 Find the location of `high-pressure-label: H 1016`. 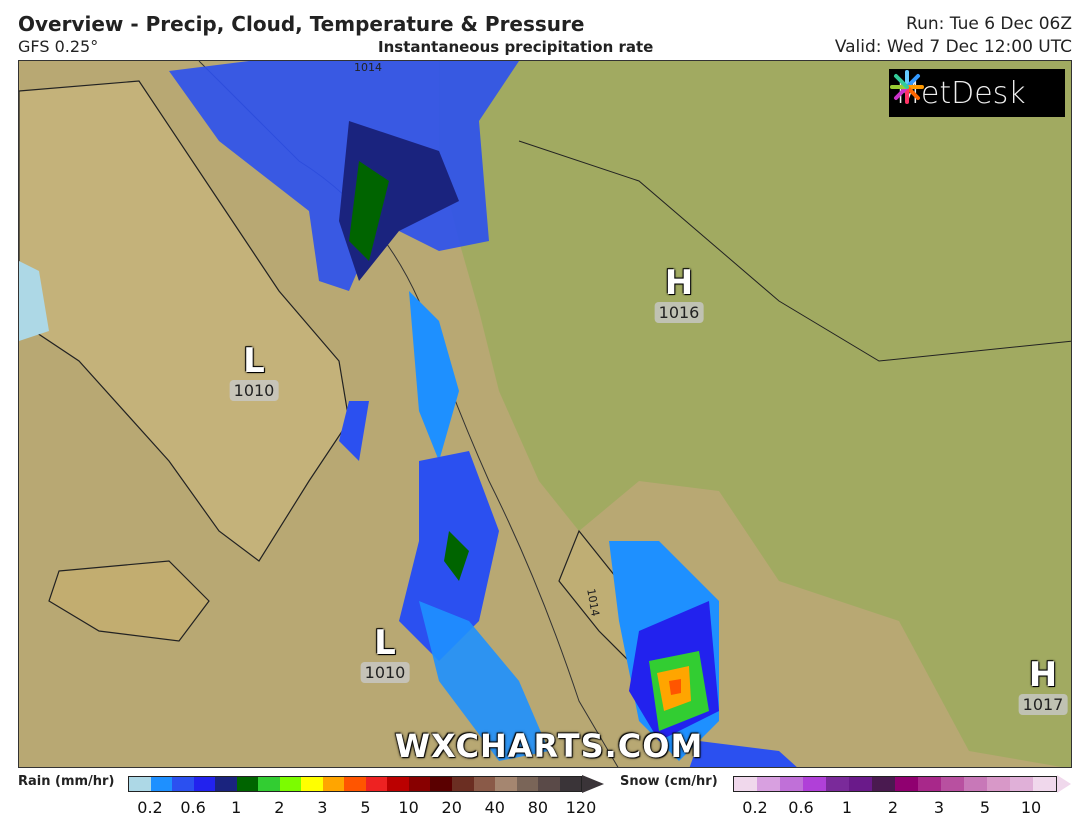

high-pressure-label: H 1016 is located at coordinates (679, 294).